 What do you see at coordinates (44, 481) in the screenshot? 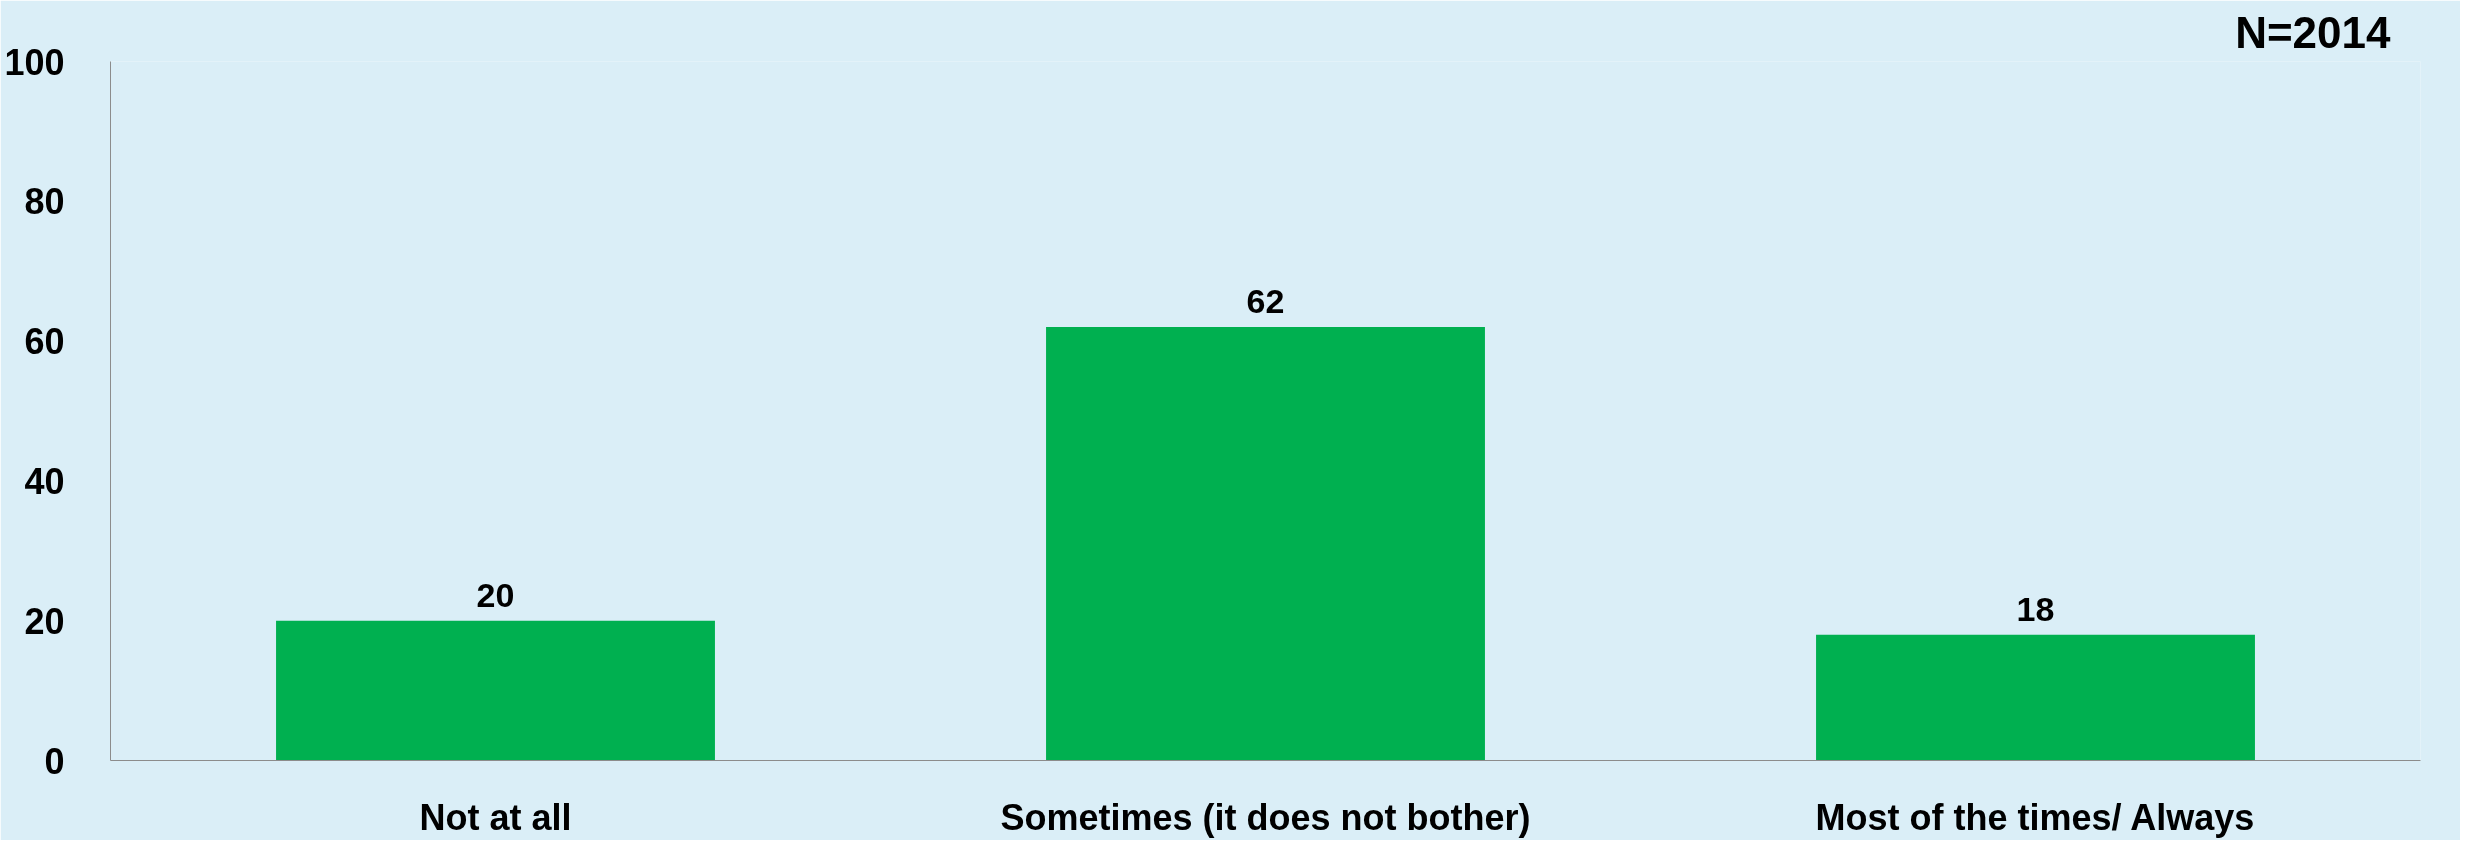
I see `y-tick-label: 40` at bounding box center [44, 481].